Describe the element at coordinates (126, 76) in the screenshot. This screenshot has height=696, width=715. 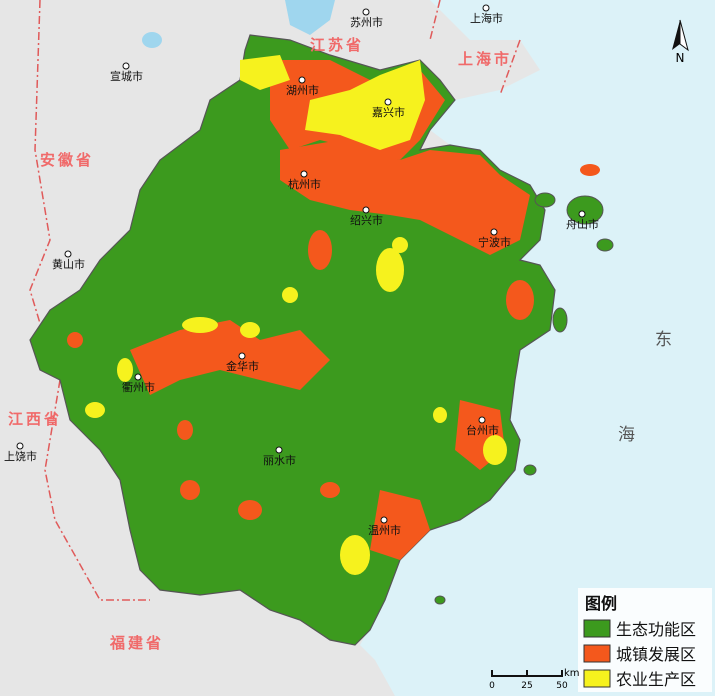
I see `city-label: 宣城市` at that location.